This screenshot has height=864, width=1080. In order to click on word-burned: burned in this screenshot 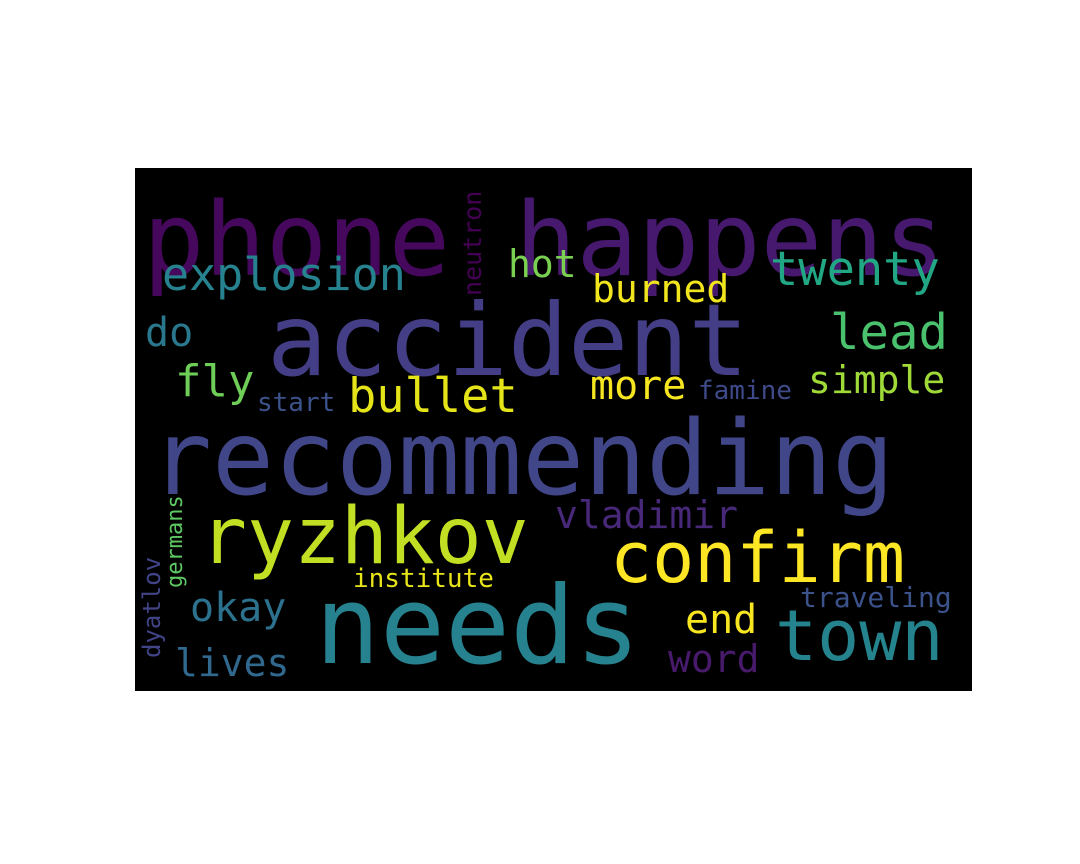, I will do `click(661, 289)`.